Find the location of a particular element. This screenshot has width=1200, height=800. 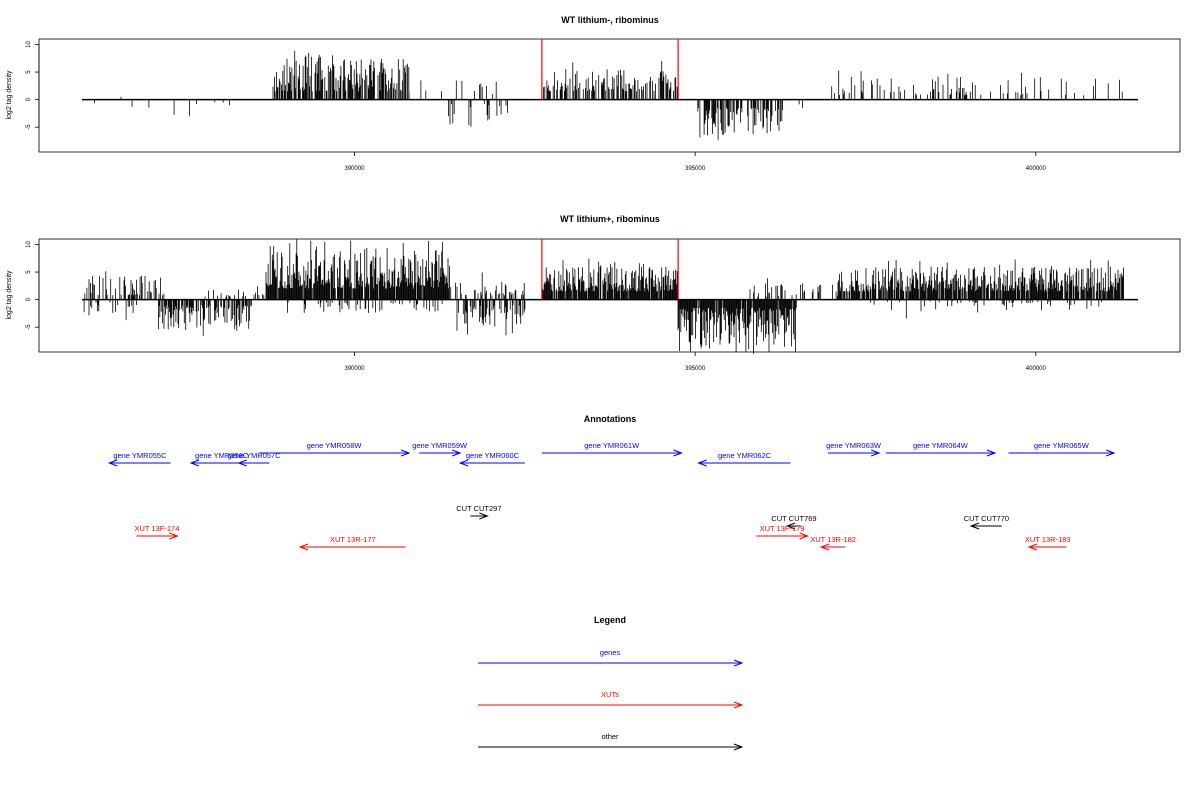

panel-2-density-bars is located at coordinates (603, 296).